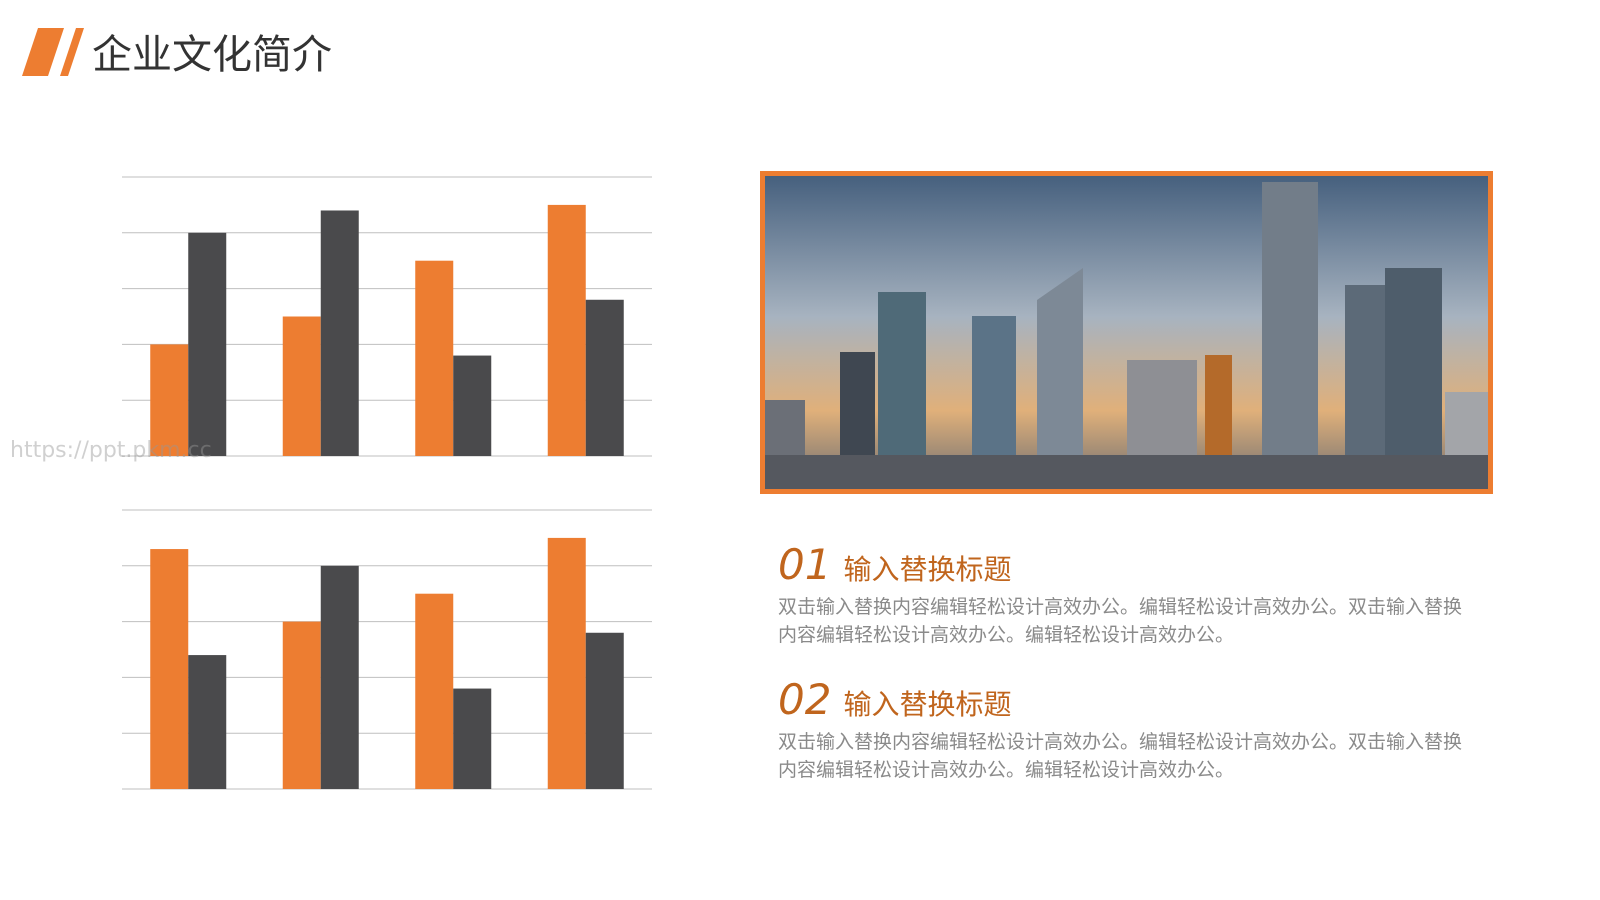  What do you see at coordinates (805, 699) in the screenshot?
I see `item-number: 02` at bounding box center [805, 699].